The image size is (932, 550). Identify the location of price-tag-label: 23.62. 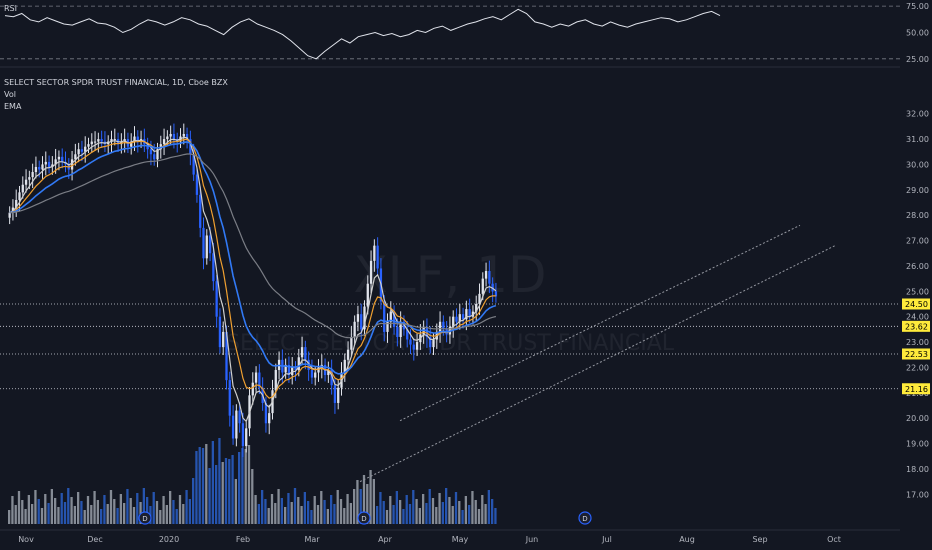
(916, 326).